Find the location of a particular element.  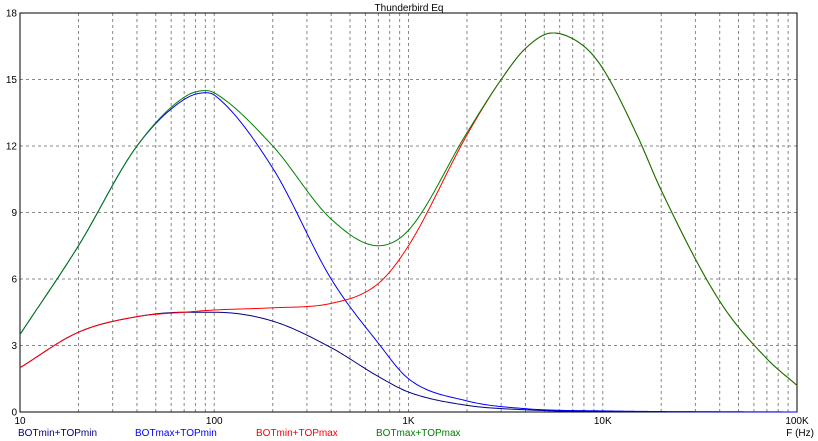

y-tick-label: 0 is located at coordinates (14, 413).